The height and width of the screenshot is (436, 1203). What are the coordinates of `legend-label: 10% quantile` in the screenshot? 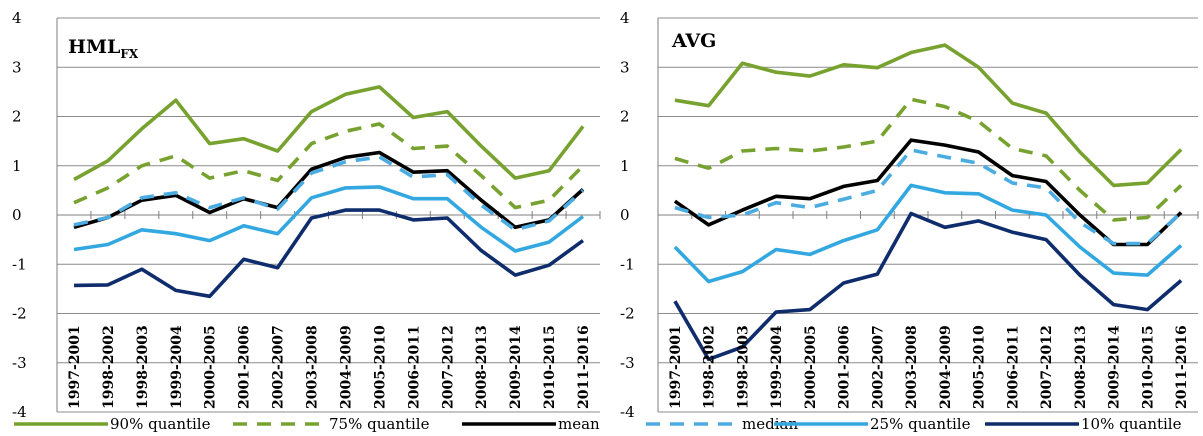 It's located at (1131, 424).